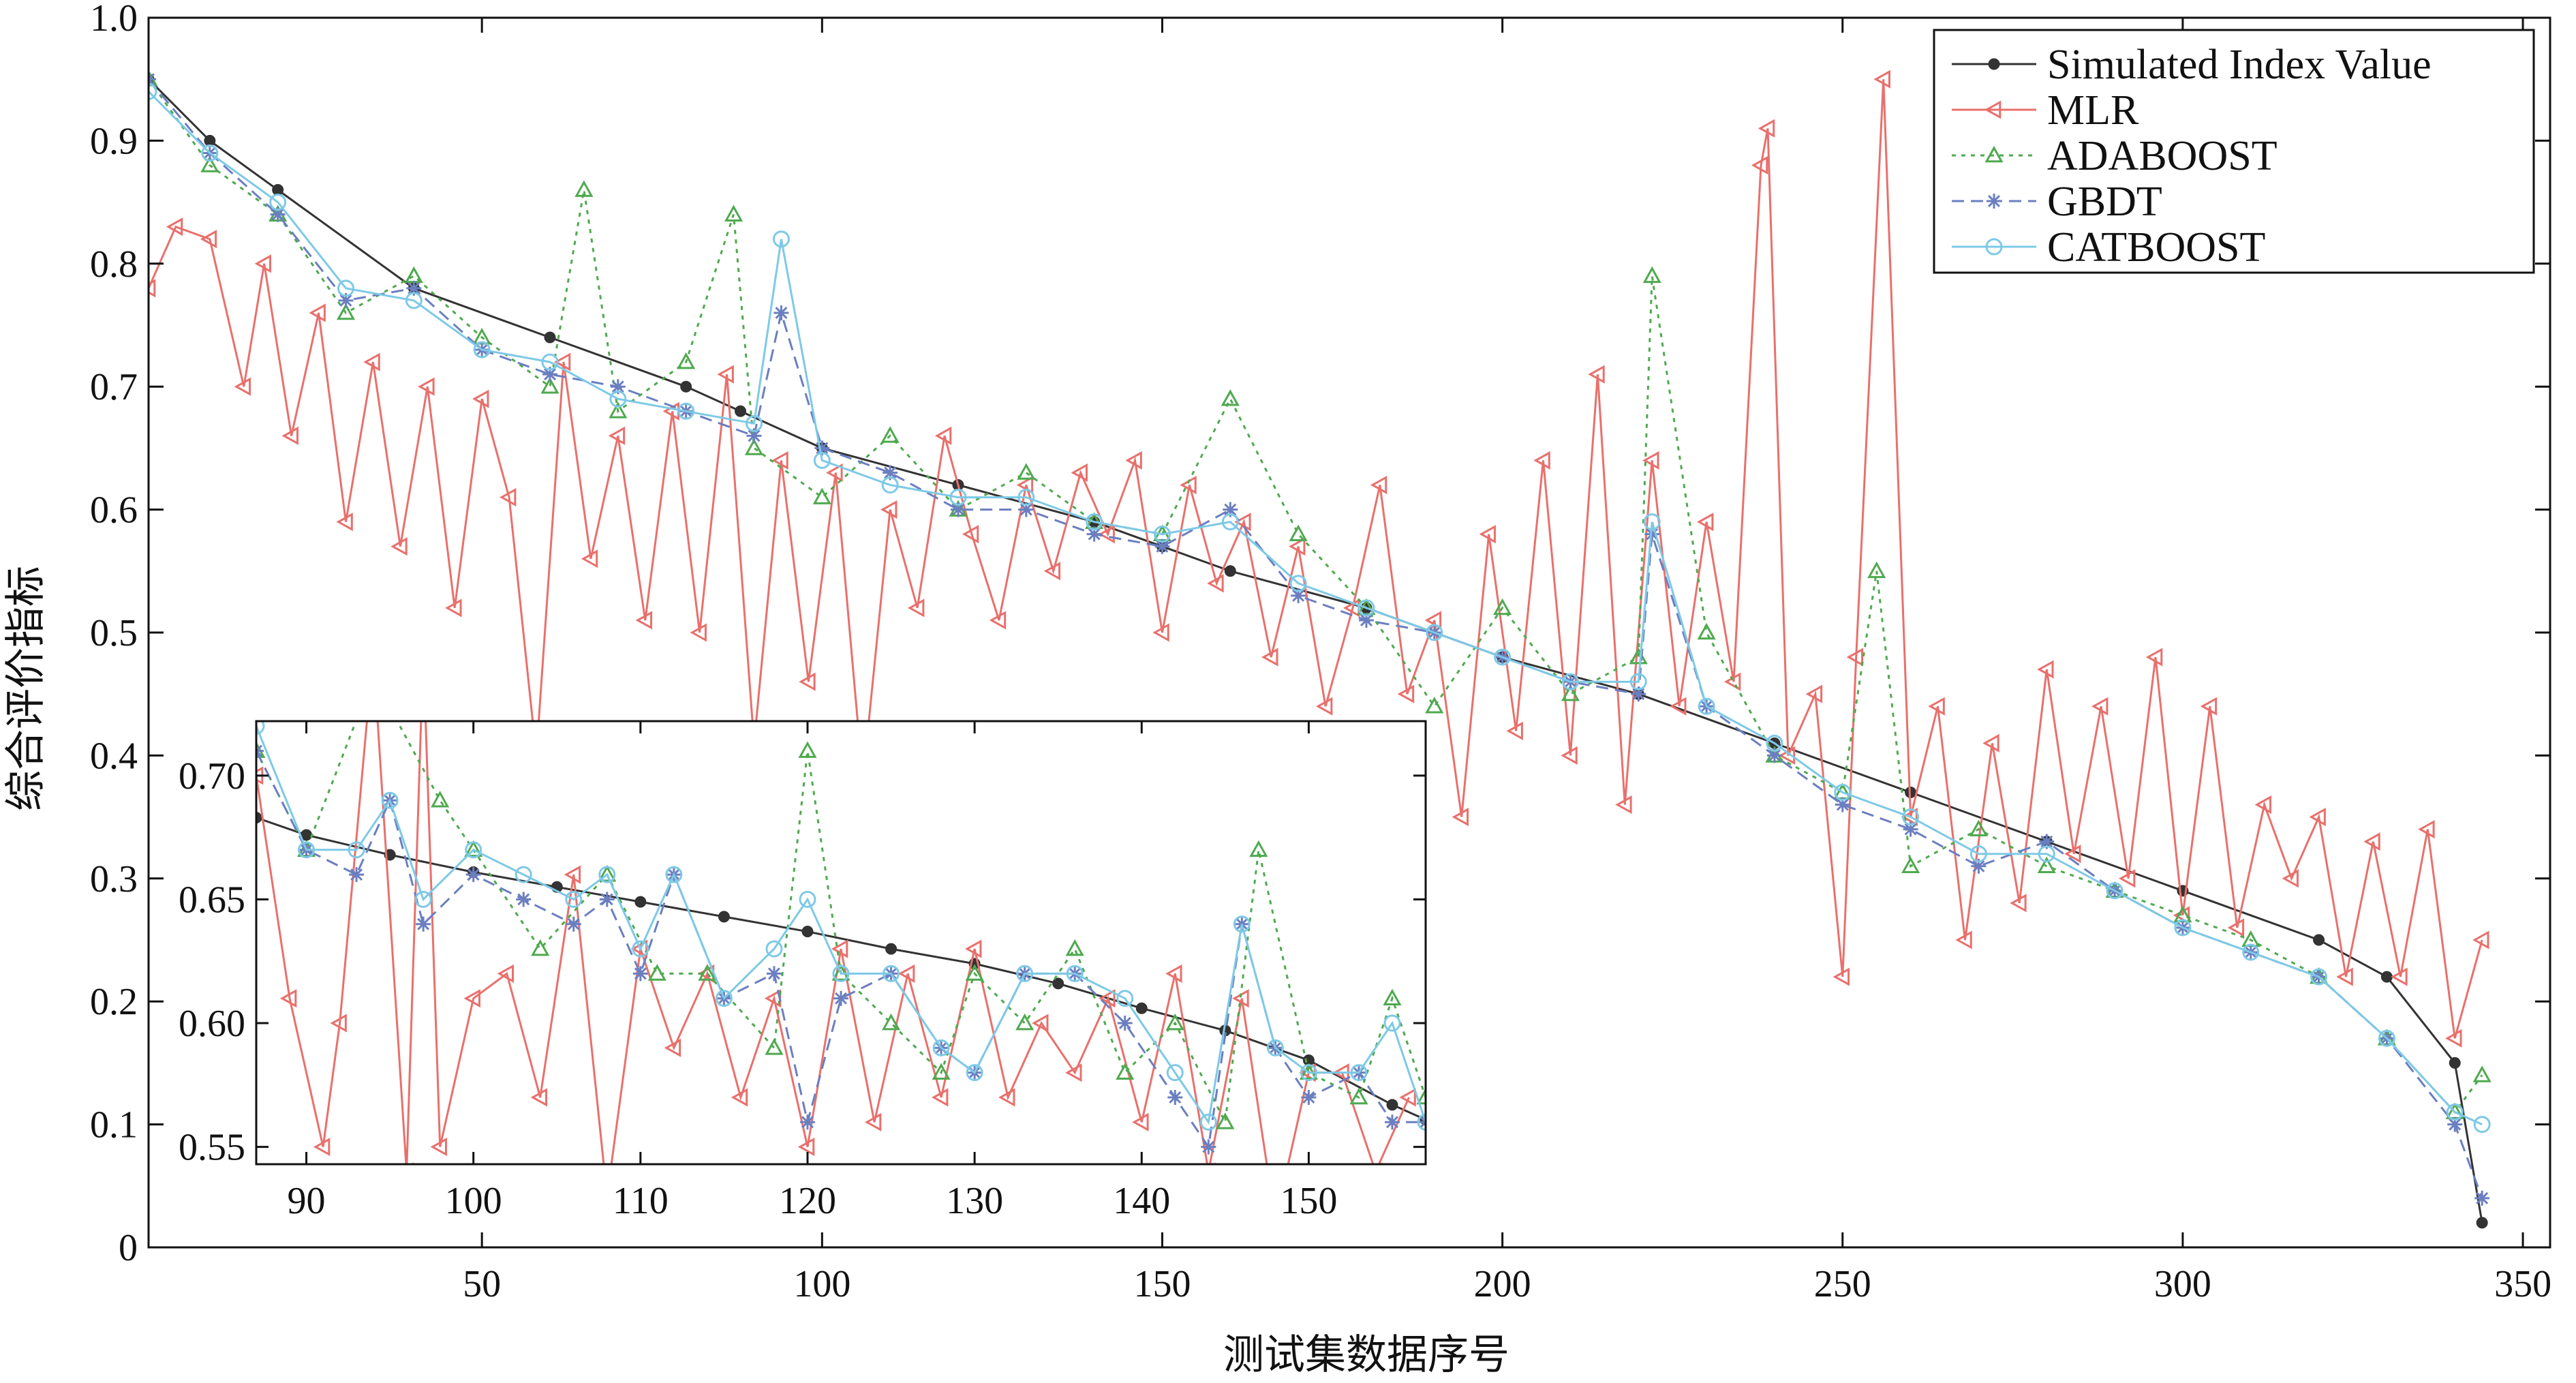 The height and width of the screenshot is (1383, 2576). Describe the element at coordinates (821, 1284) in the screenshot. I see `main-x-tick-label: 100` at that location.